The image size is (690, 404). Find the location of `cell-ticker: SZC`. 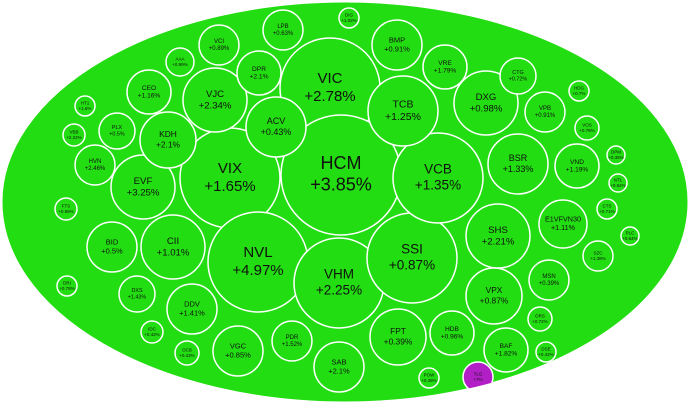

cell-ticker: SZC is located at coordinates (599, 252).